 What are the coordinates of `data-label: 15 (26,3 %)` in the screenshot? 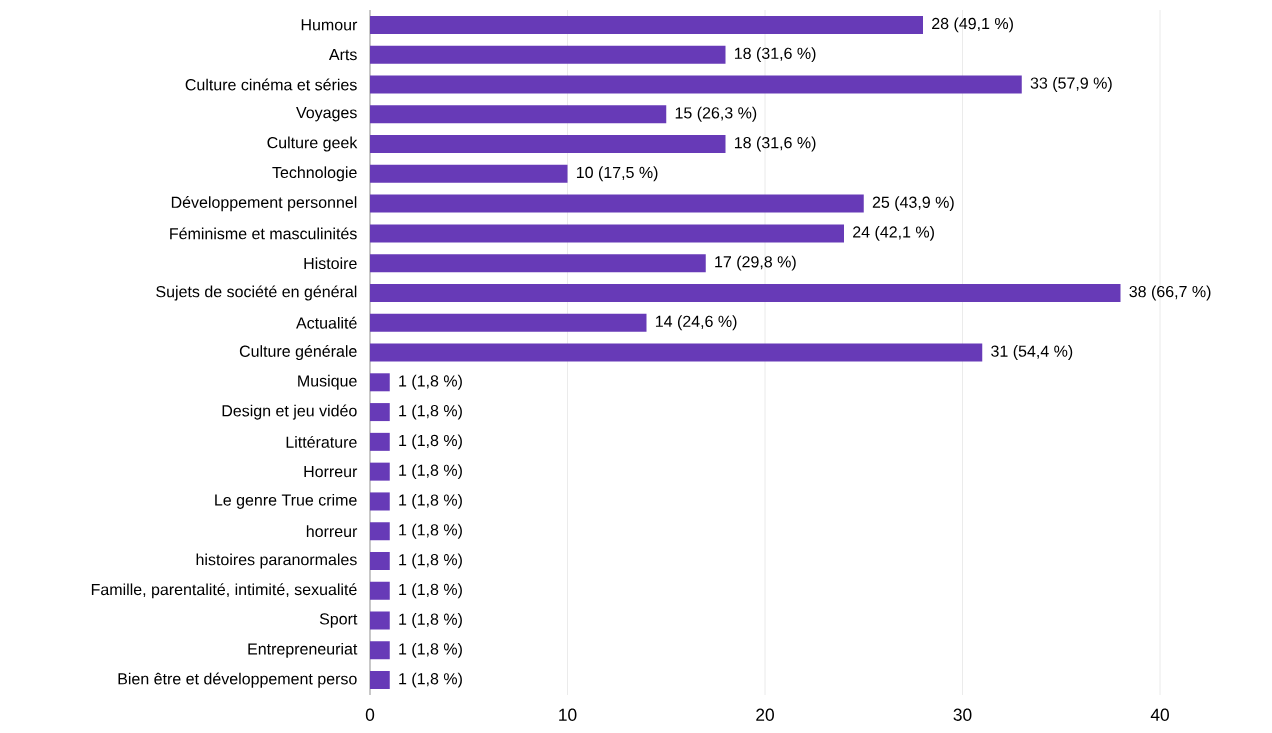 It's located at (716, 114).